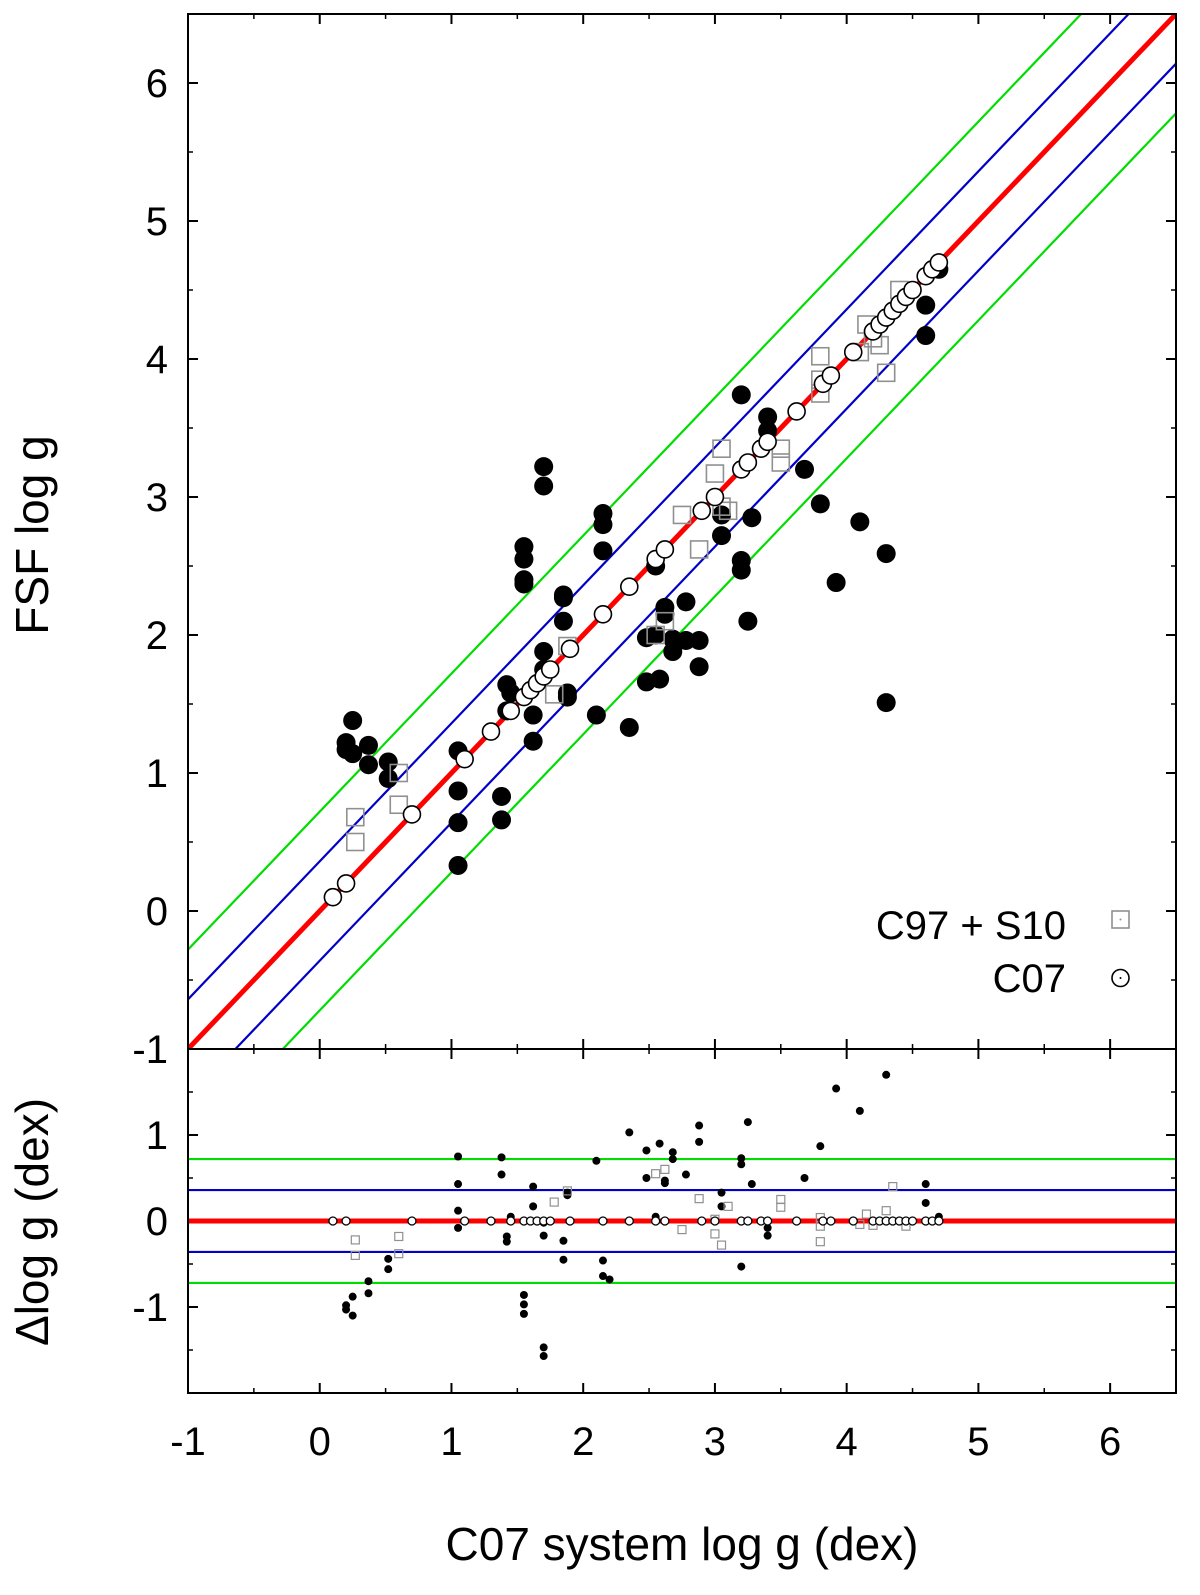 Image resolution: width=1200 pixels, height=1595 pixels. Describe the element at coordinates (157, 774) in the screenshot. I see `top-y-tick-label: 1` at that location.